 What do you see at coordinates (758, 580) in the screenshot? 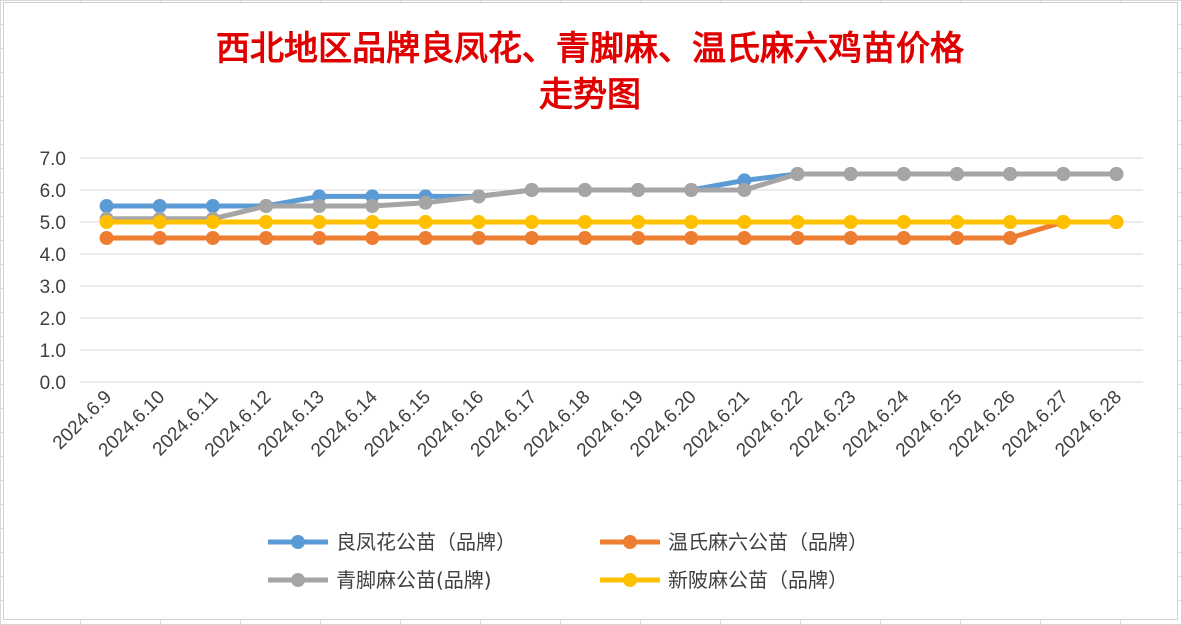
I see `legend-label: 新陂麻公苗（品牌）` at bounding box center [758, 580].